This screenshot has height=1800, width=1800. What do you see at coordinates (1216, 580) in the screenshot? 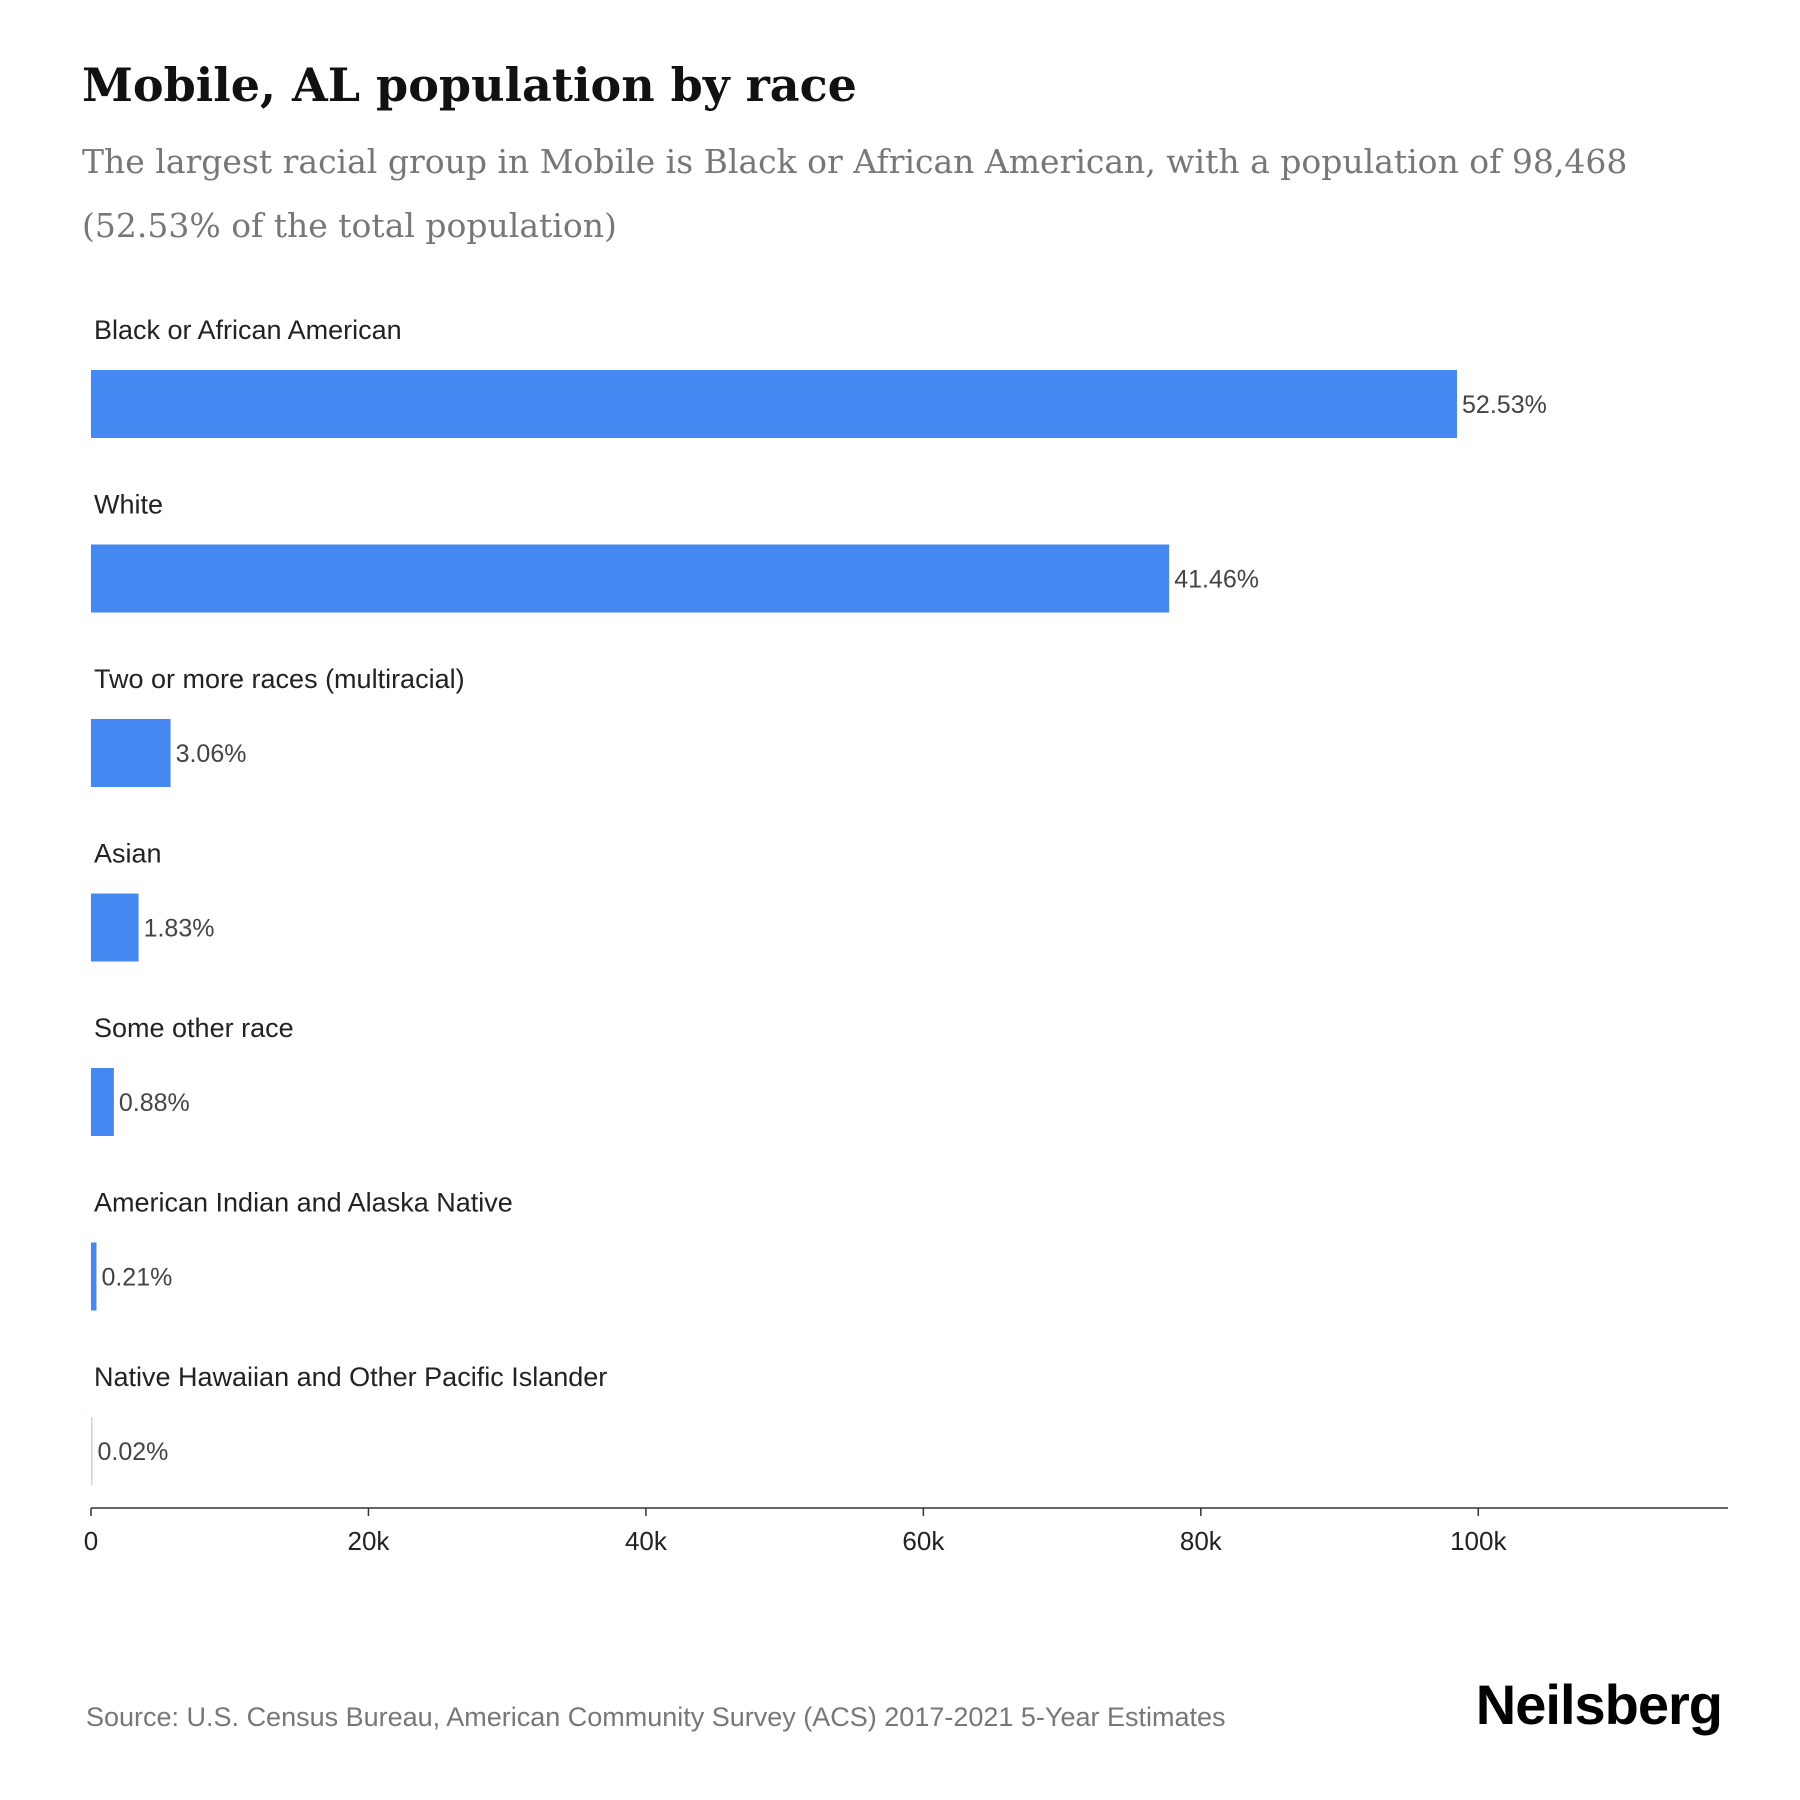
I see `value-label: 41.46%` at bounding box center [1216, 580].